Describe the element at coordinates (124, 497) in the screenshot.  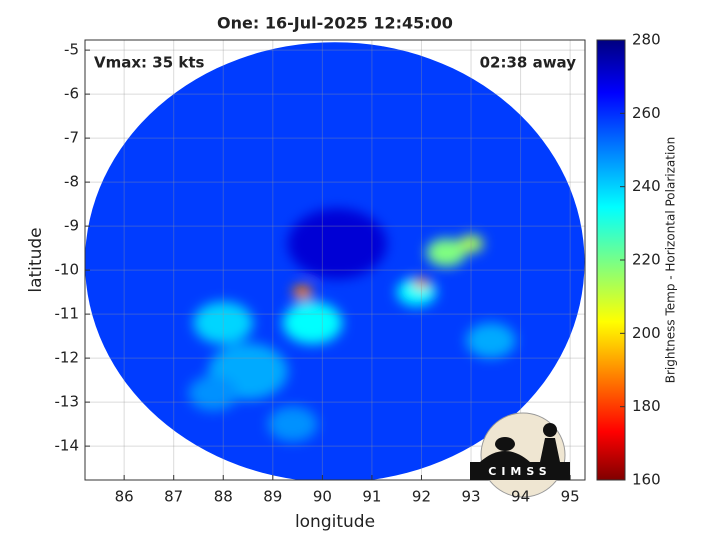
I see `x-tick-label: 86` at that location.